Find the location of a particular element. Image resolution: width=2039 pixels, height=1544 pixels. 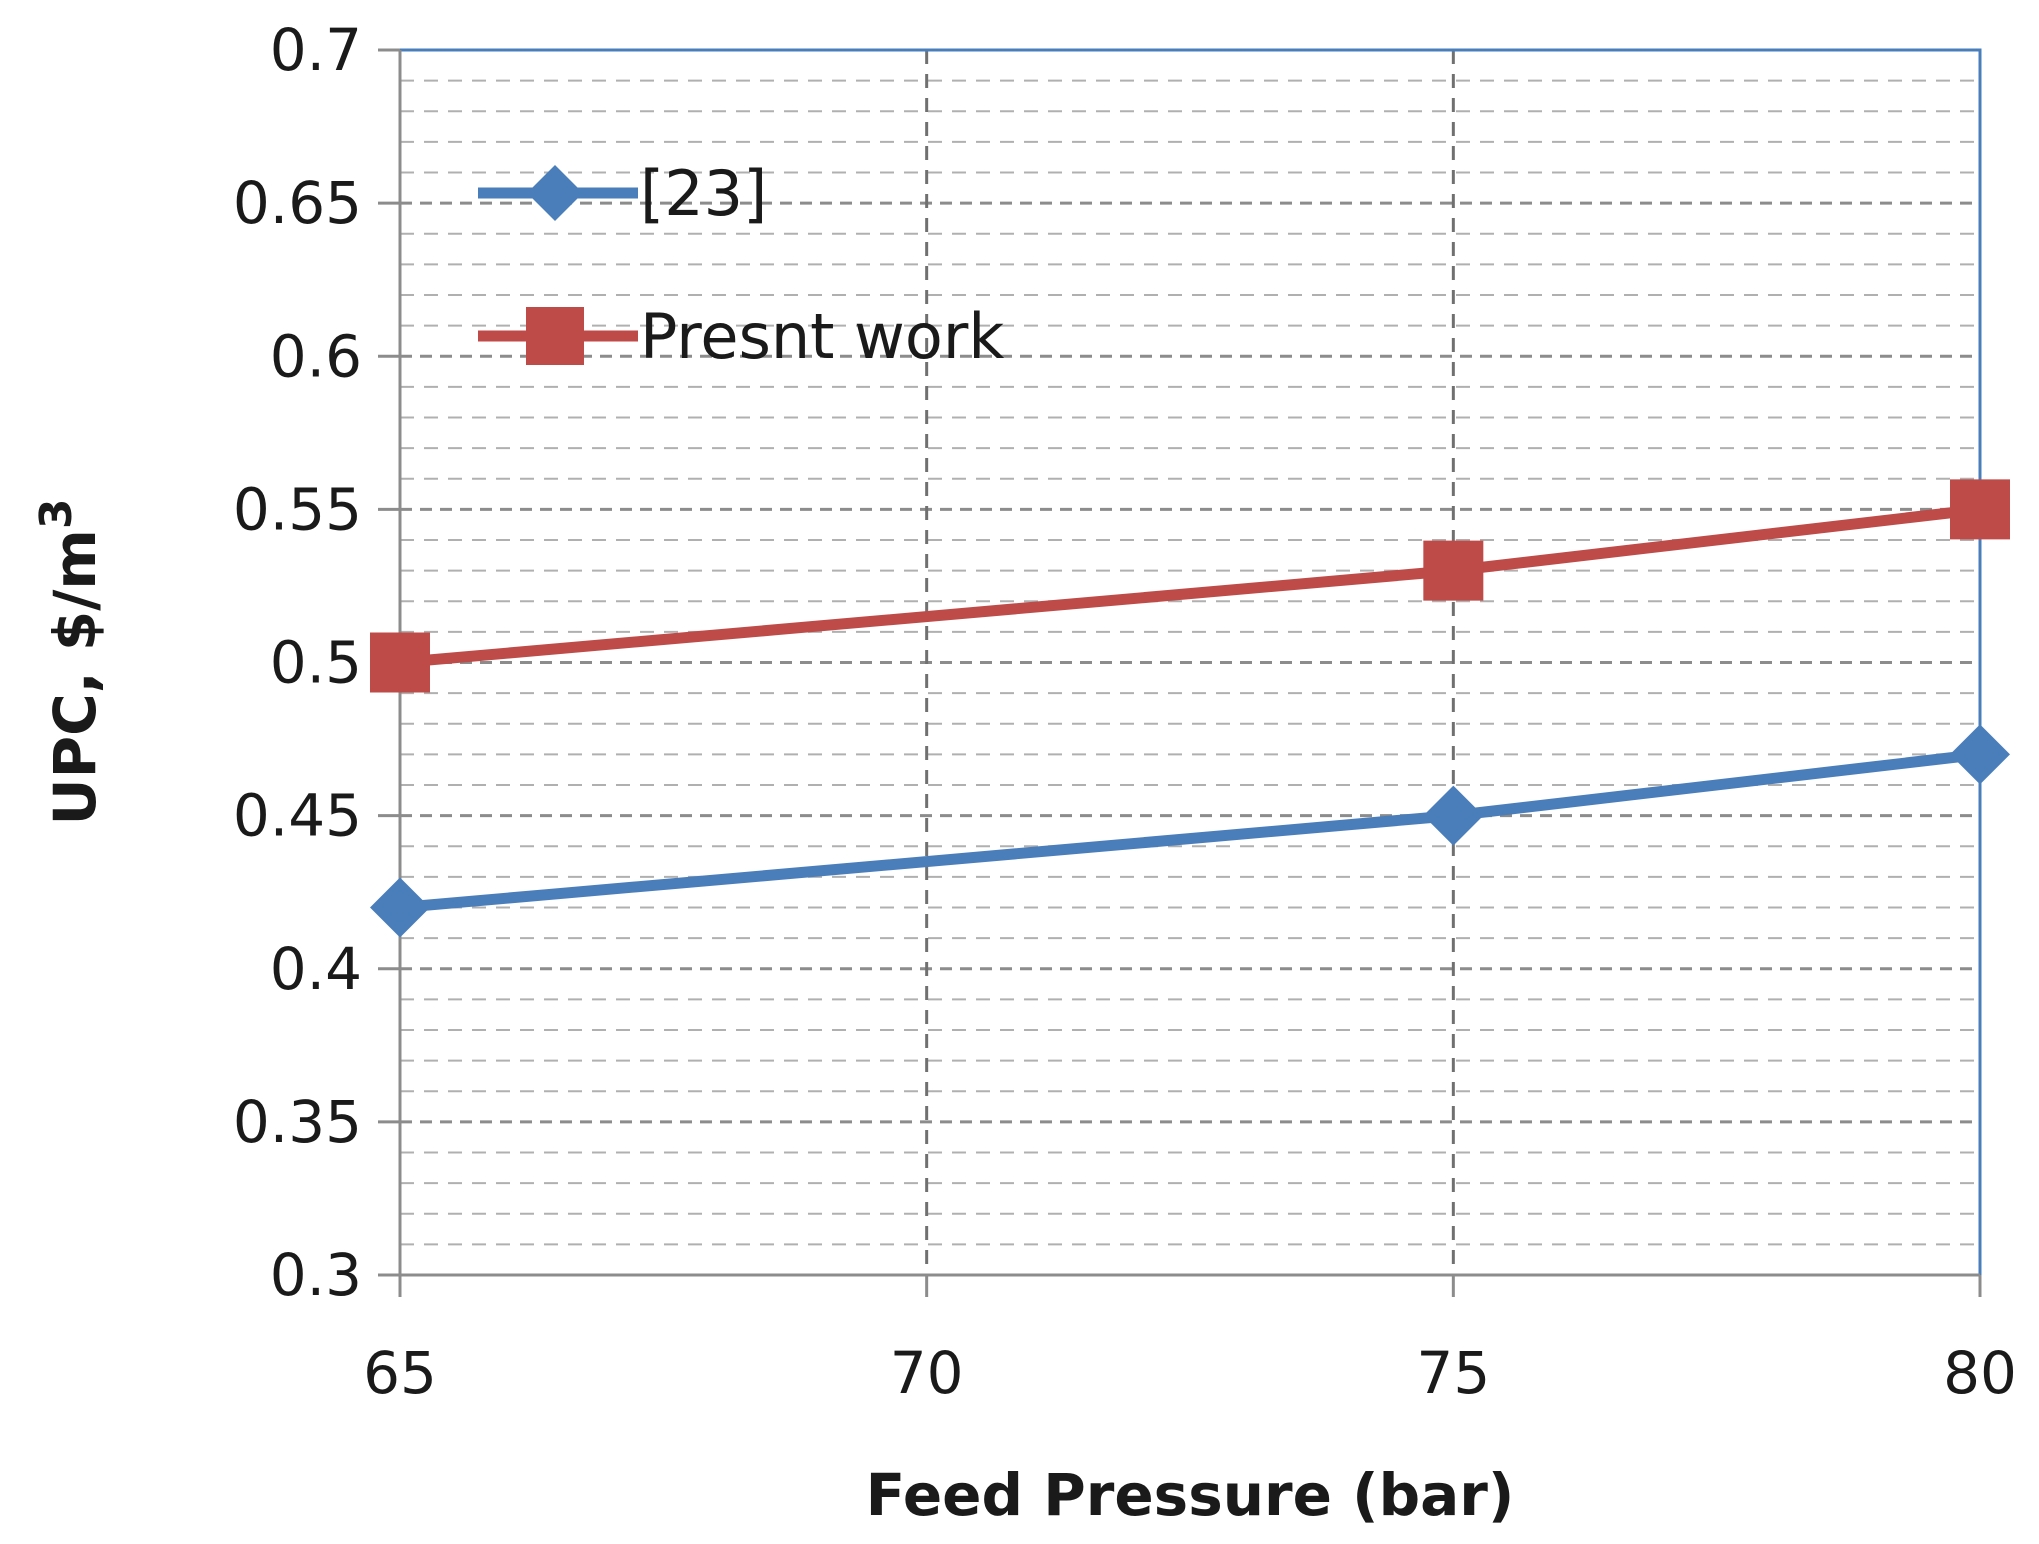

legend: [23] Presnt work is located at coordinates (741, 265).